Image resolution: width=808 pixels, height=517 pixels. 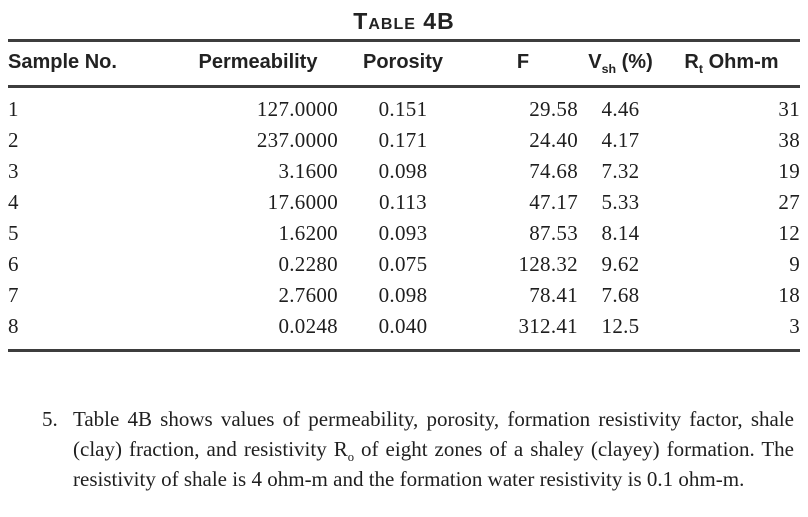 I want to click on header-rt: Rt Ohm-m, so click(x=731, y=64).